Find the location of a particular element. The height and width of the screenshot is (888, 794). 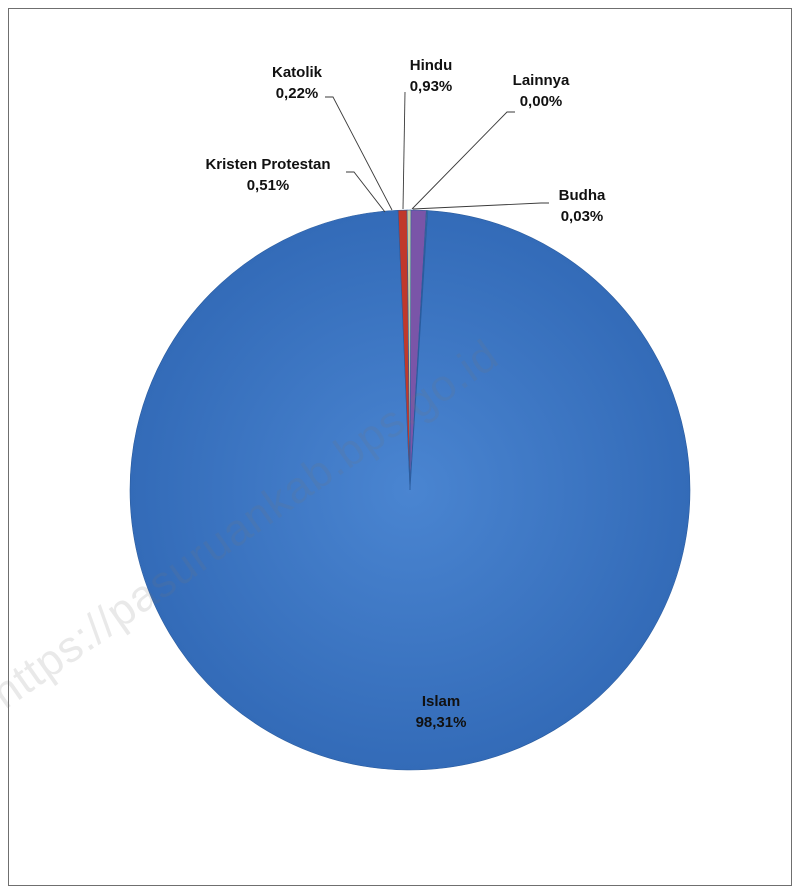

category-label: Hindu is located at coordinates (431, 65).